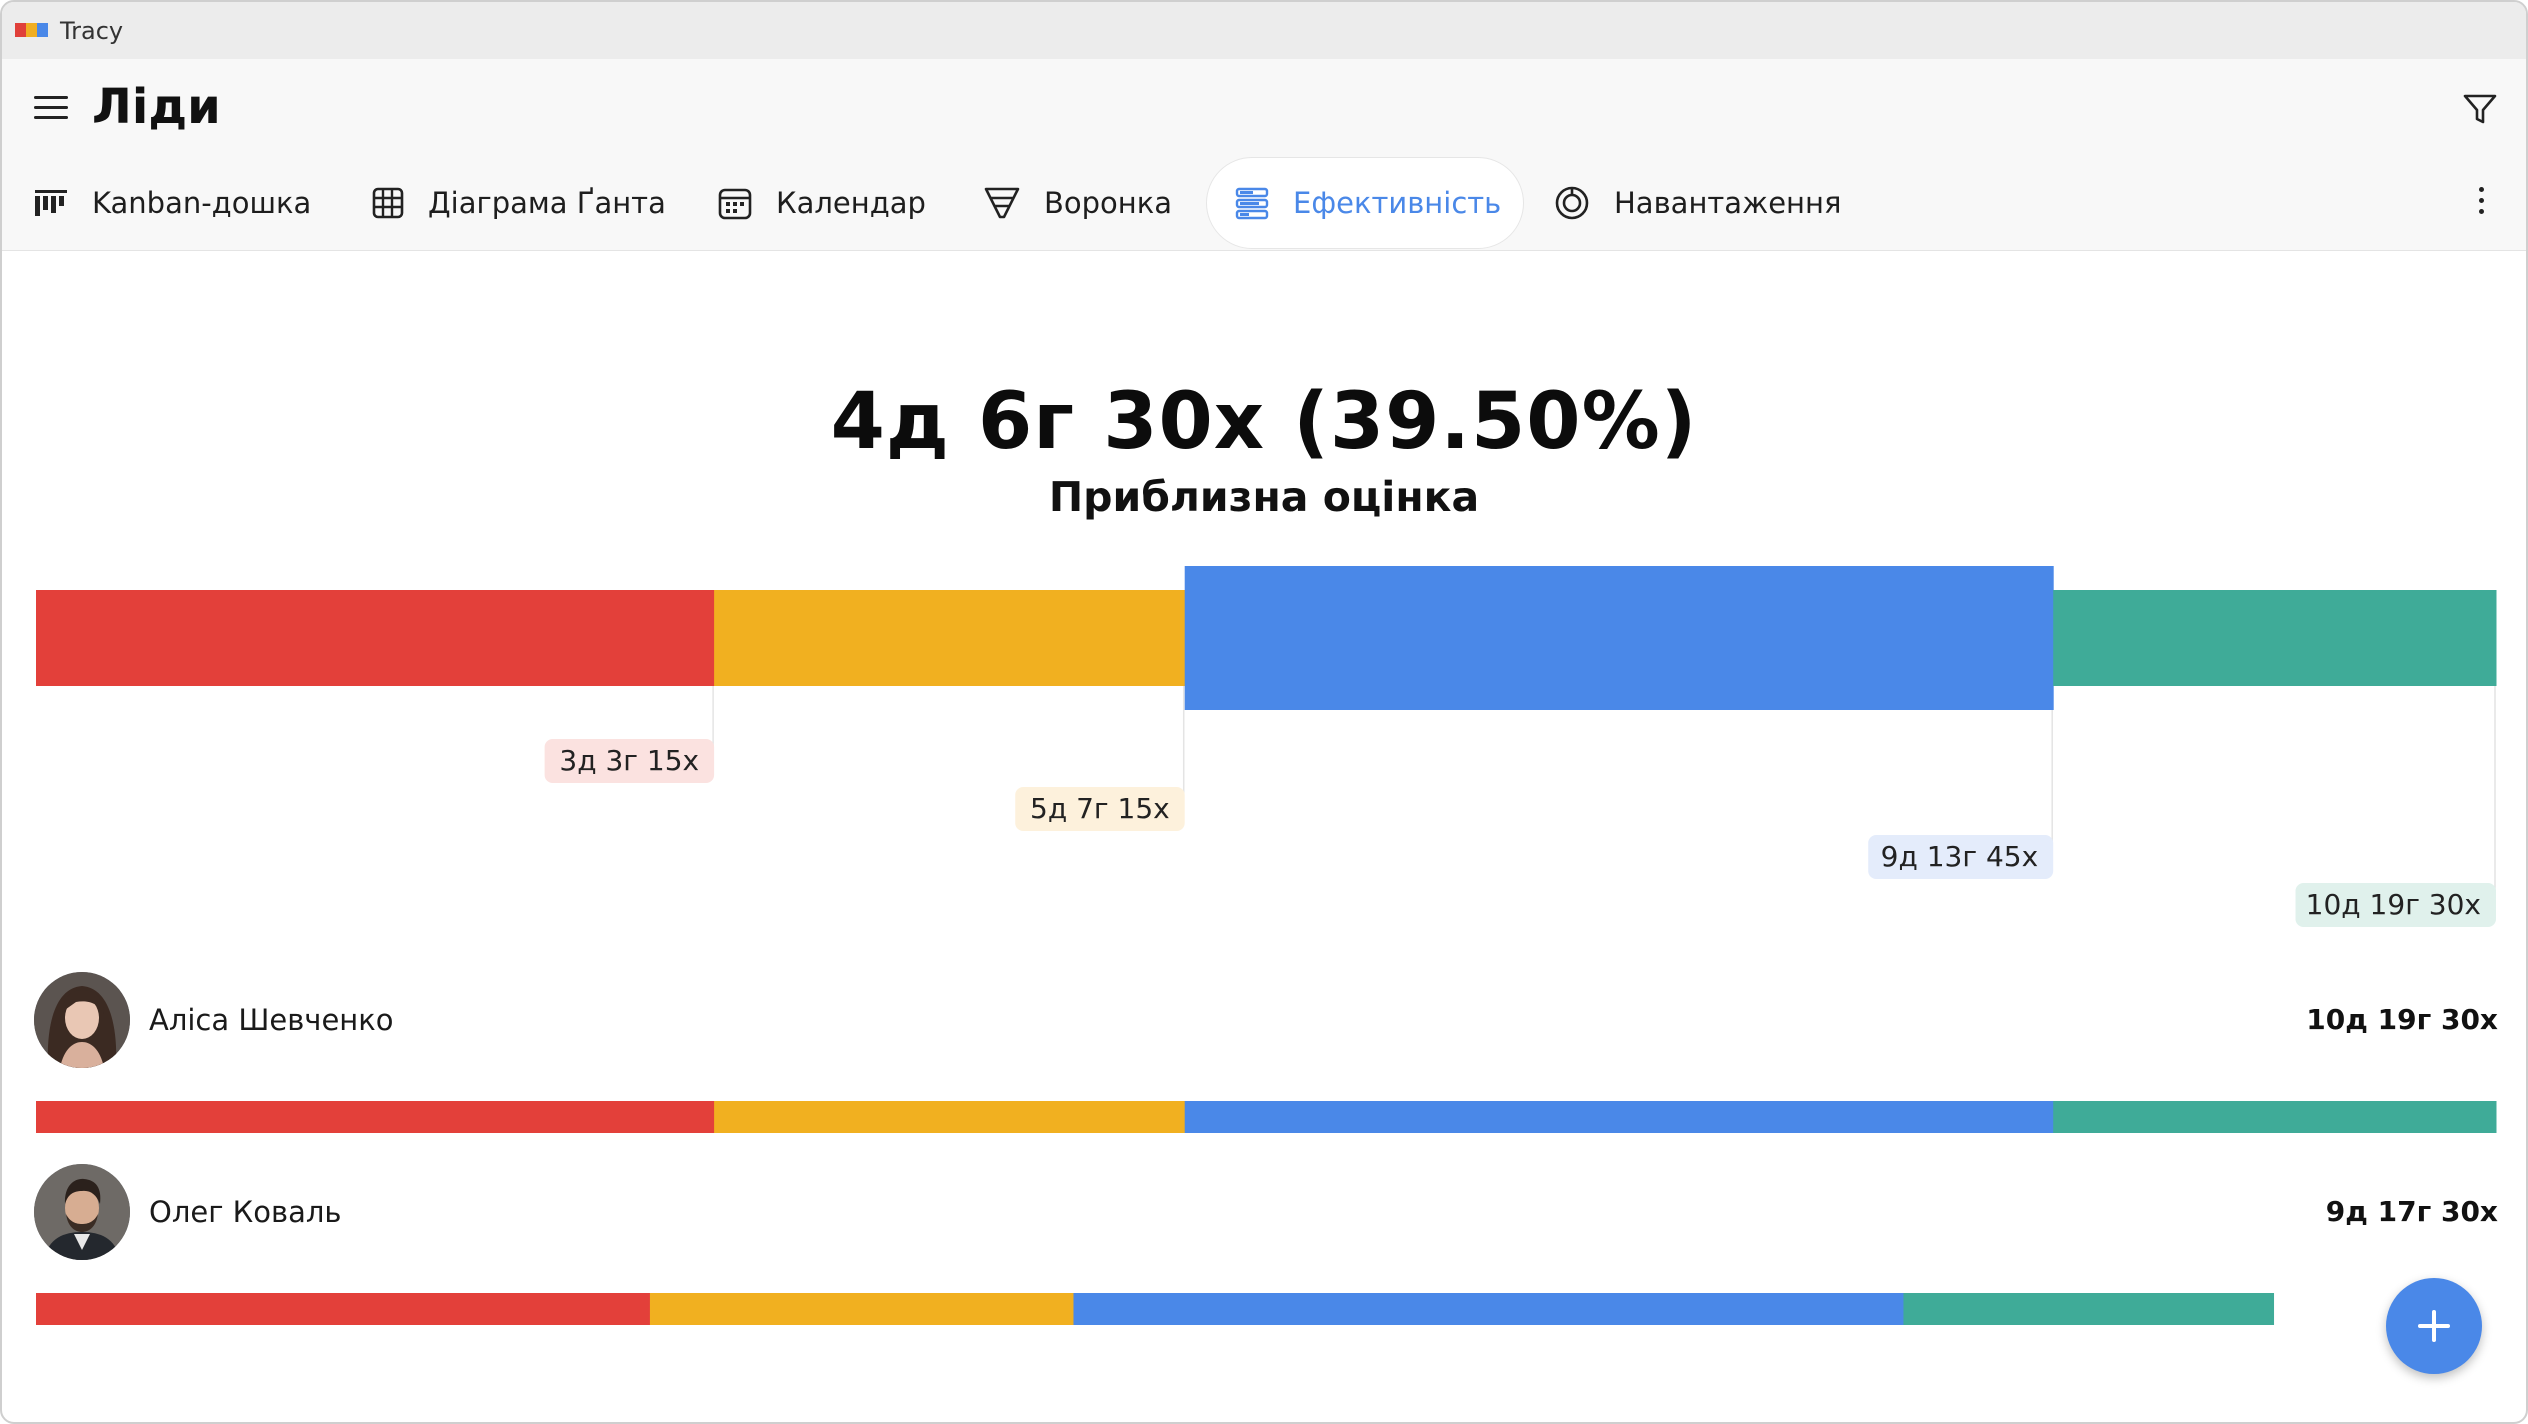 This screenshot has width=2528, height=1424. I want to click on kanban-icon, so click(51, 203).